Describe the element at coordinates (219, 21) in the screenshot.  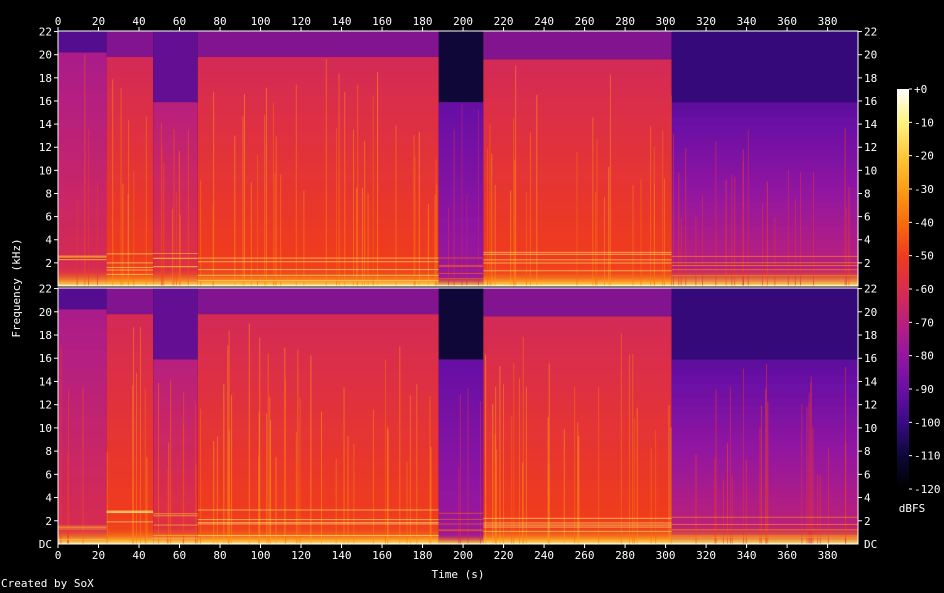
I see `x-tick-label-top: 80` at that location.